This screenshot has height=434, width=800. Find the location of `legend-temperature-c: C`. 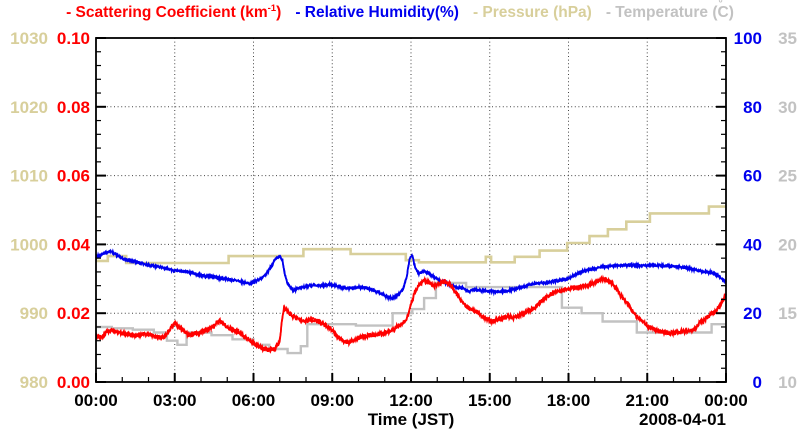

legend-temperature-c: C is located at coordinates (723, 13).